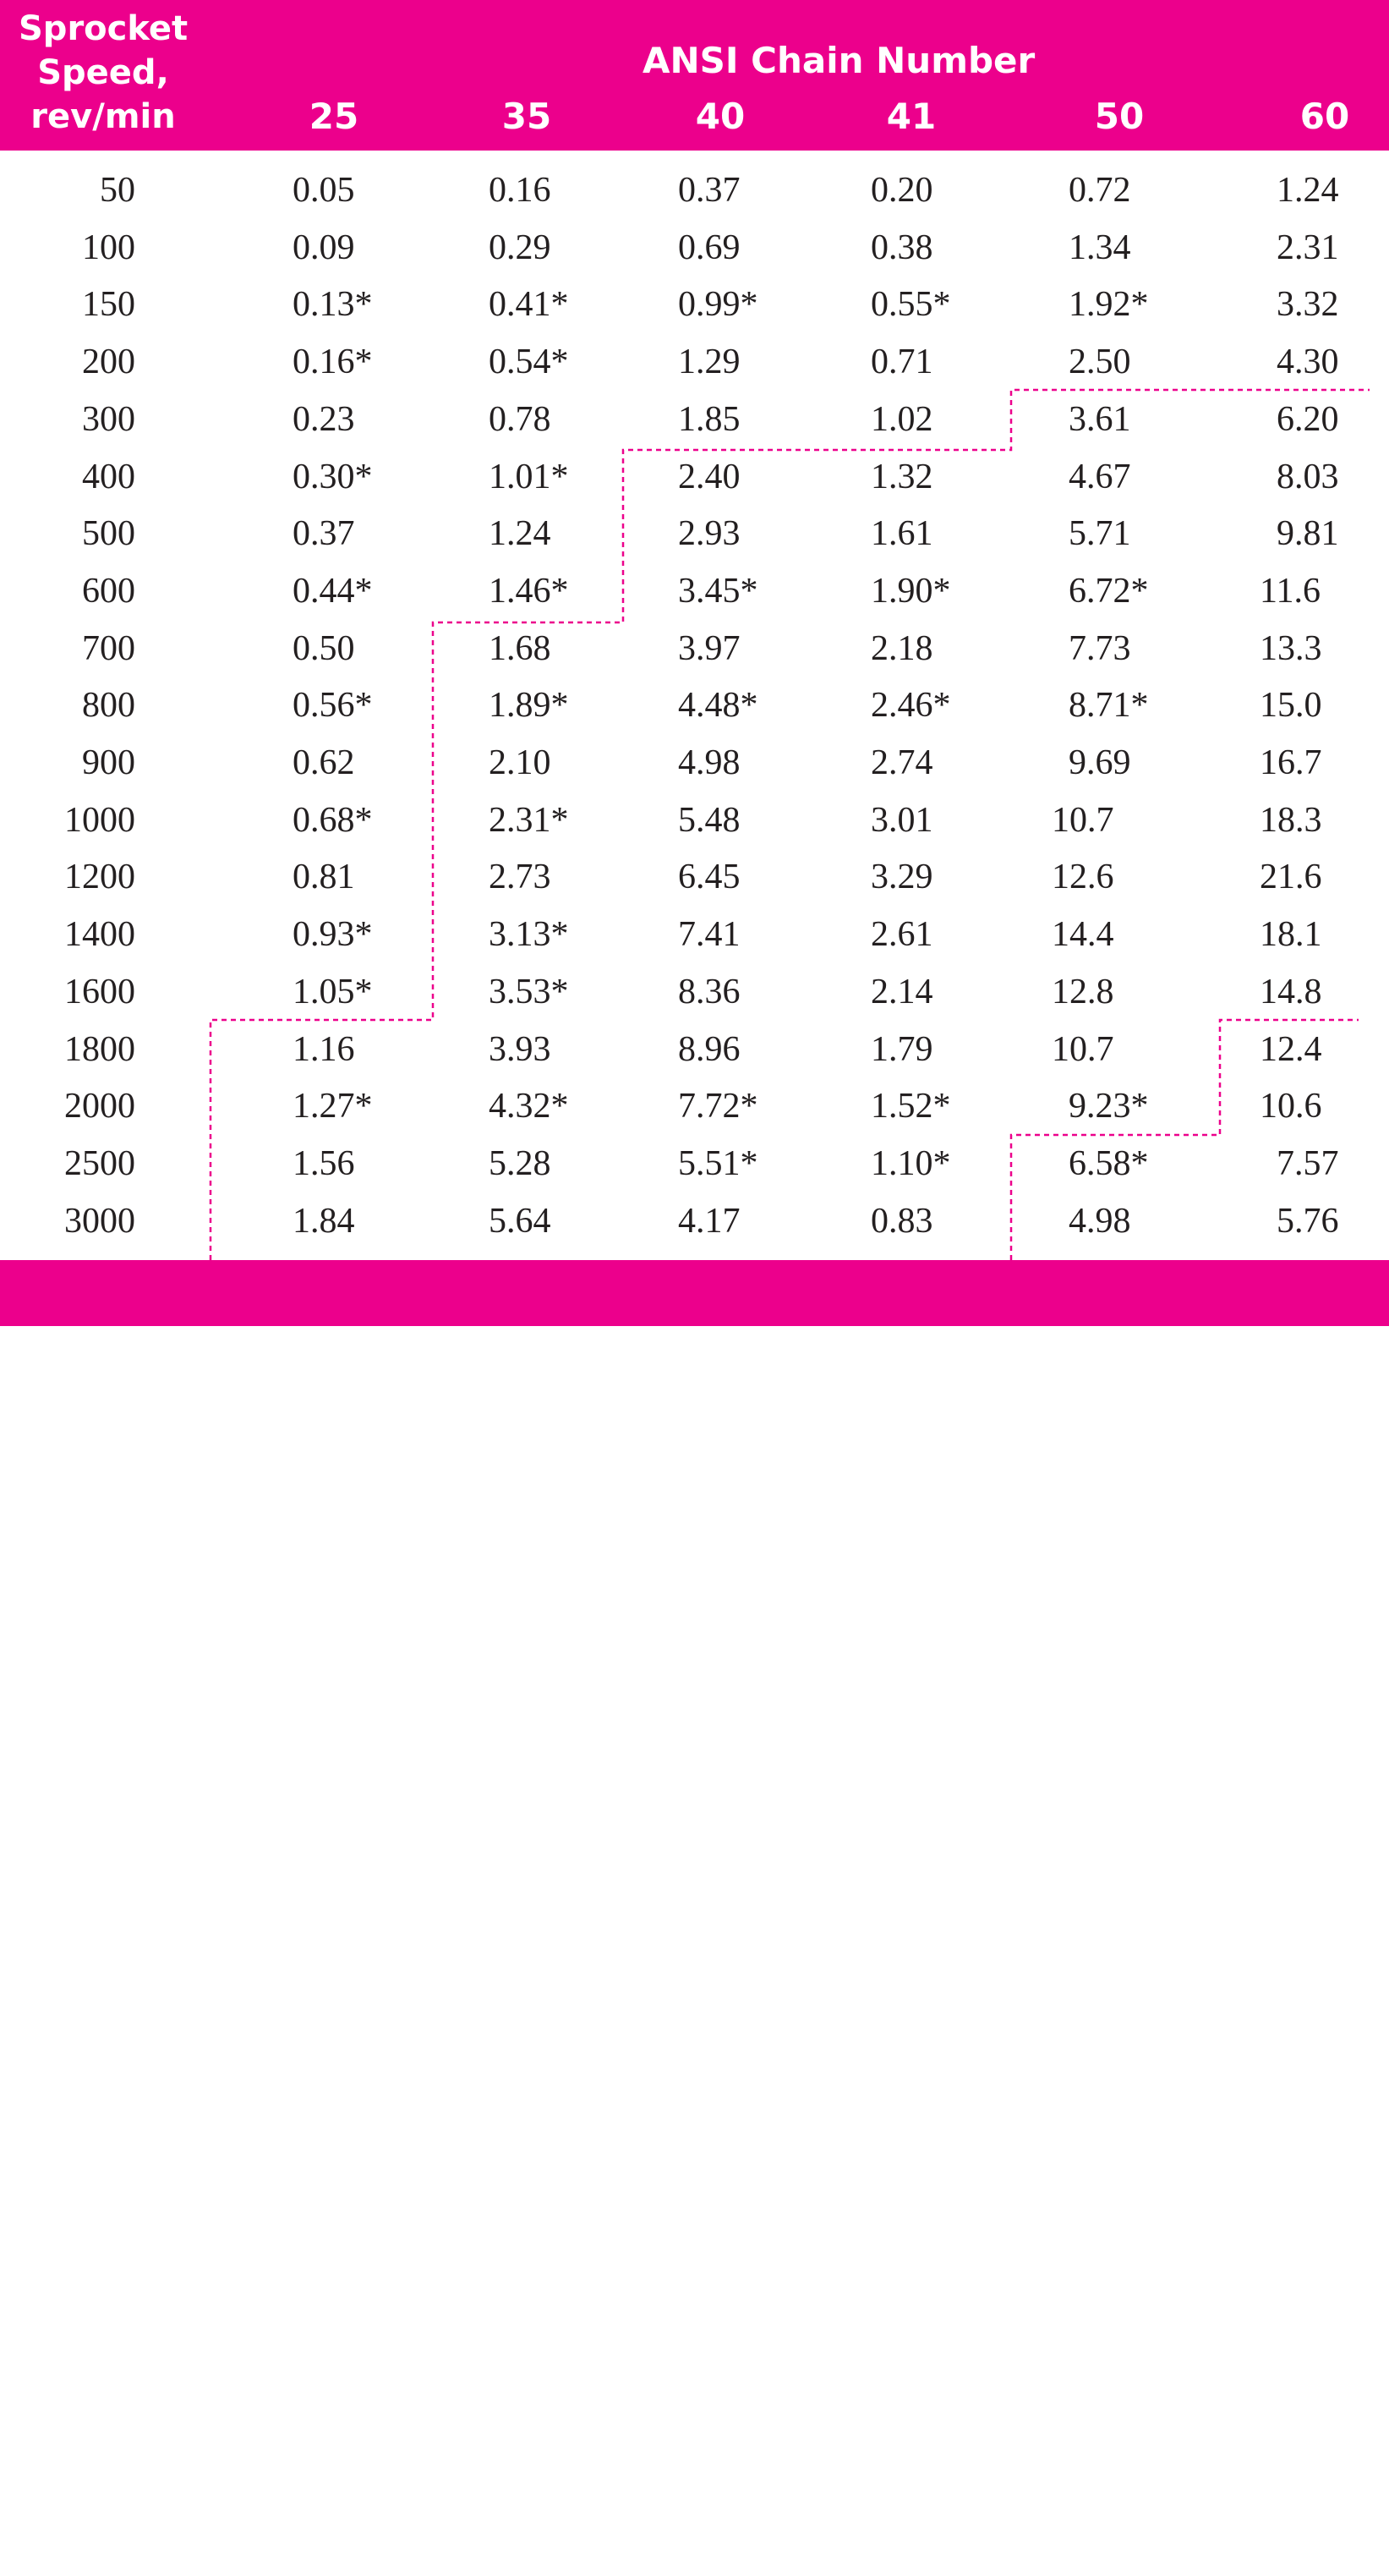  I want to click on speed-column-header: Sprocket Speed, rev/min, so click(103, 73).